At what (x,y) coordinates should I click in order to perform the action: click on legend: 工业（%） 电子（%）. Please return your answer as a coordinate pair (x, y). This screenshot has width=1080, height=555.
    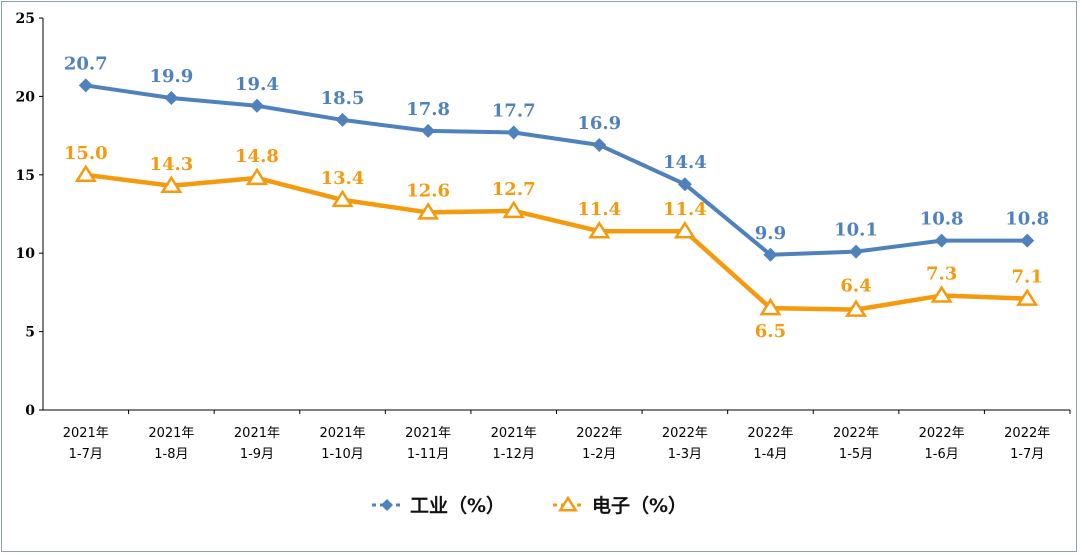
    Looking at the image, I should click on (529, 505).